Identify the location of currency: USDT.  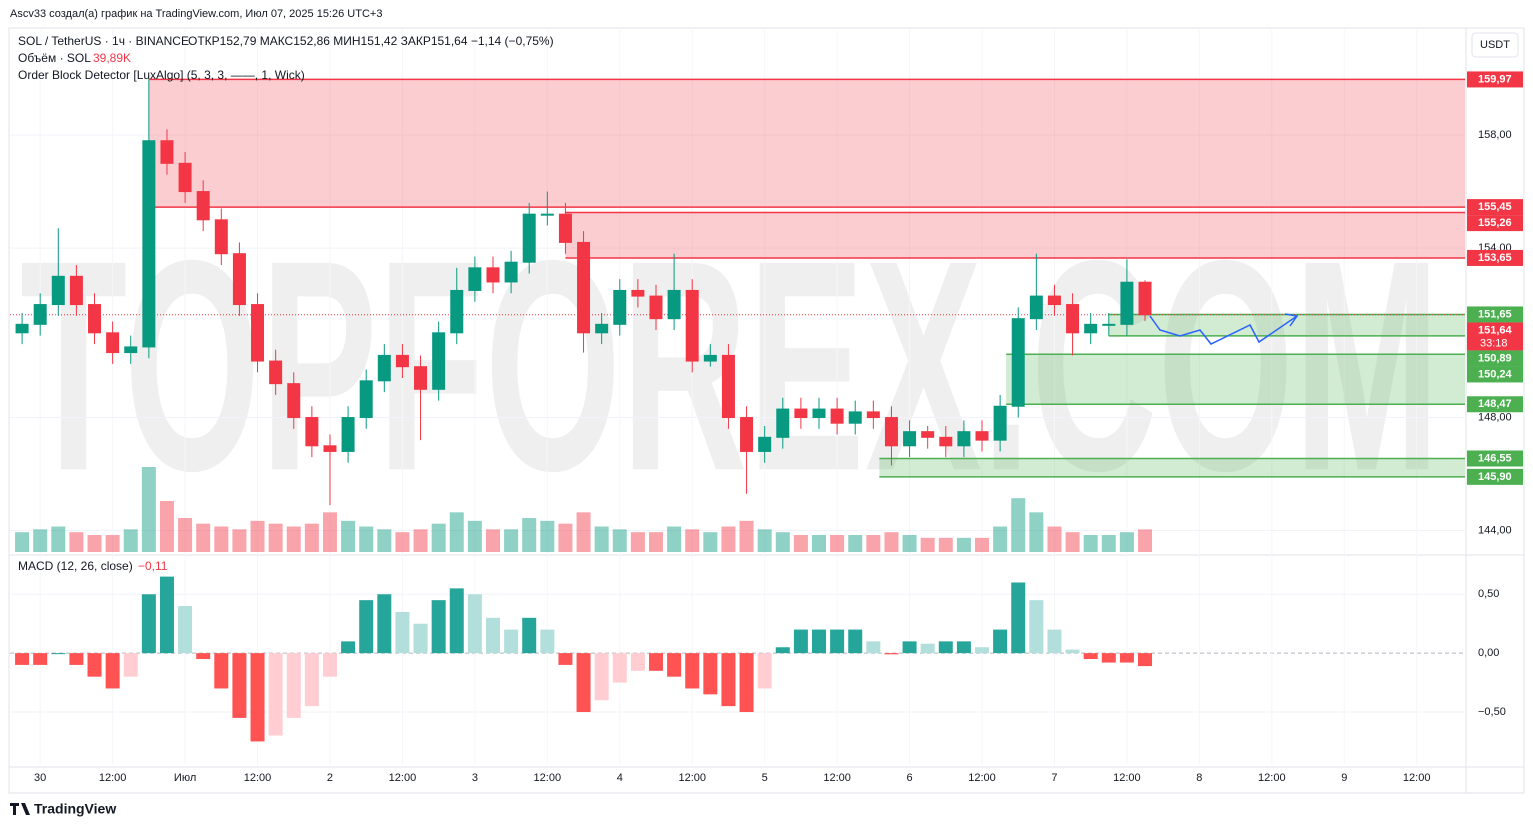
(1495, 45).